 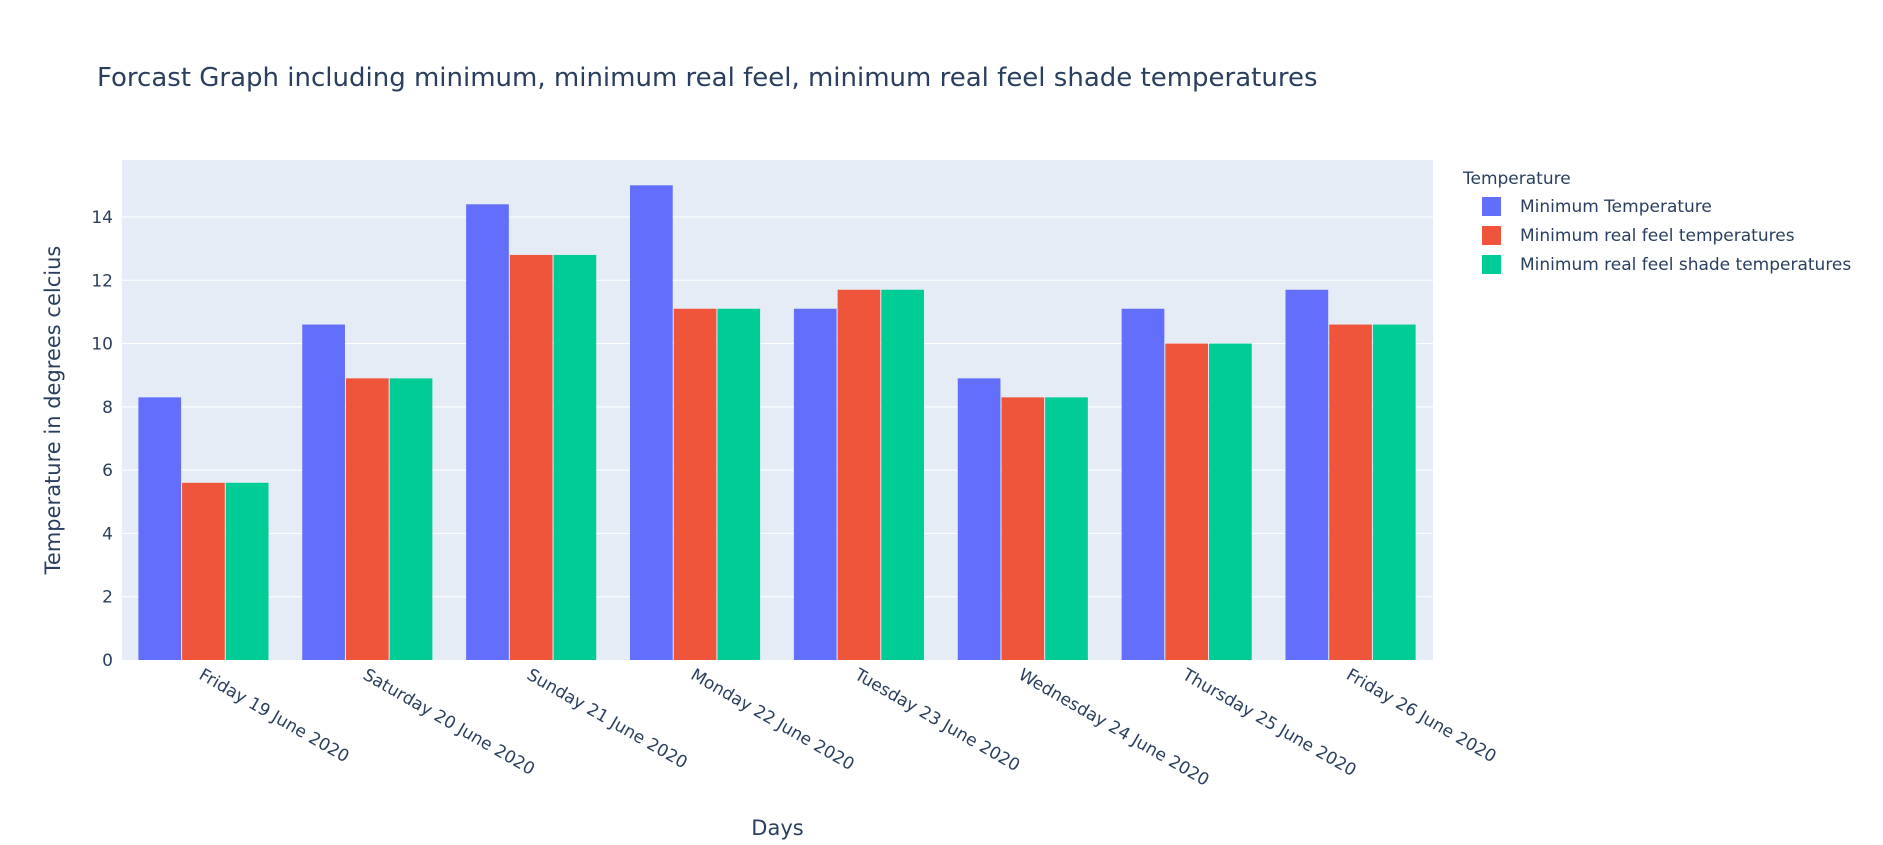 I want to click on legend-label: Minimum Temperature, so click(x=1616, y=207).